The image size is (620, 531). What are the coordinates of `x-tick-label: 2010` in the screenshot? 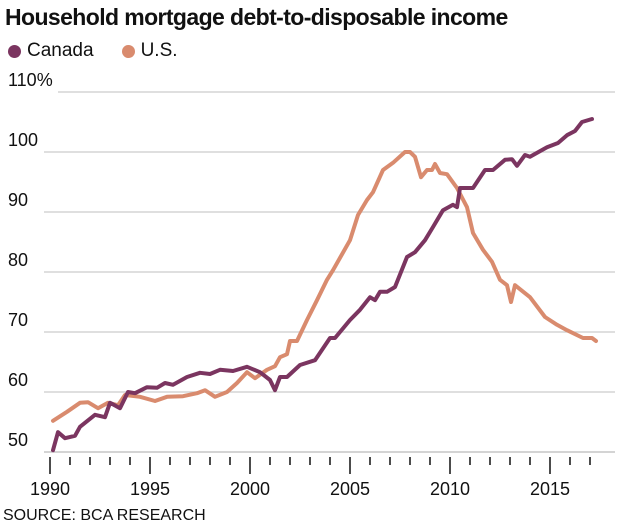 It's located at (450, 489).